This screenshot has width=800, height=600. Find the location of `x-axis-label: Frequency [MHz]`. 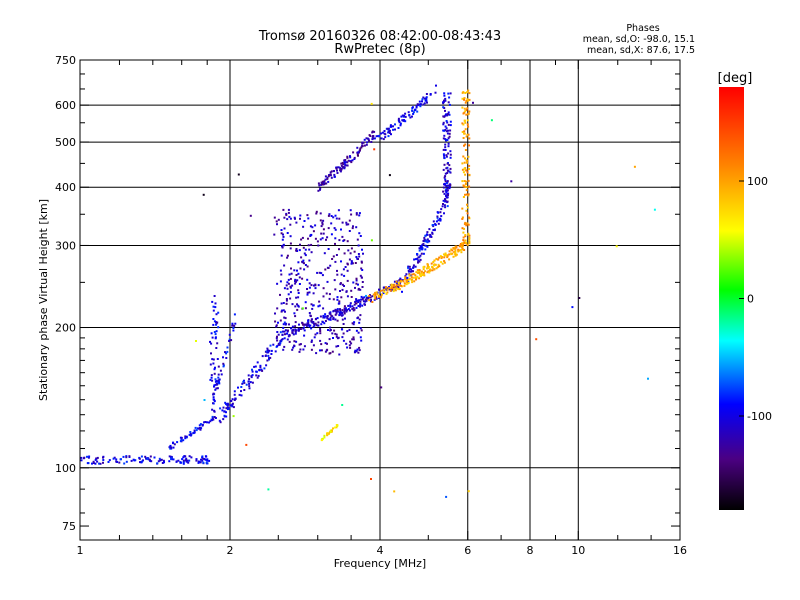

x-axis-label: Frequency [MHz] is located at coordinates (380, 563).